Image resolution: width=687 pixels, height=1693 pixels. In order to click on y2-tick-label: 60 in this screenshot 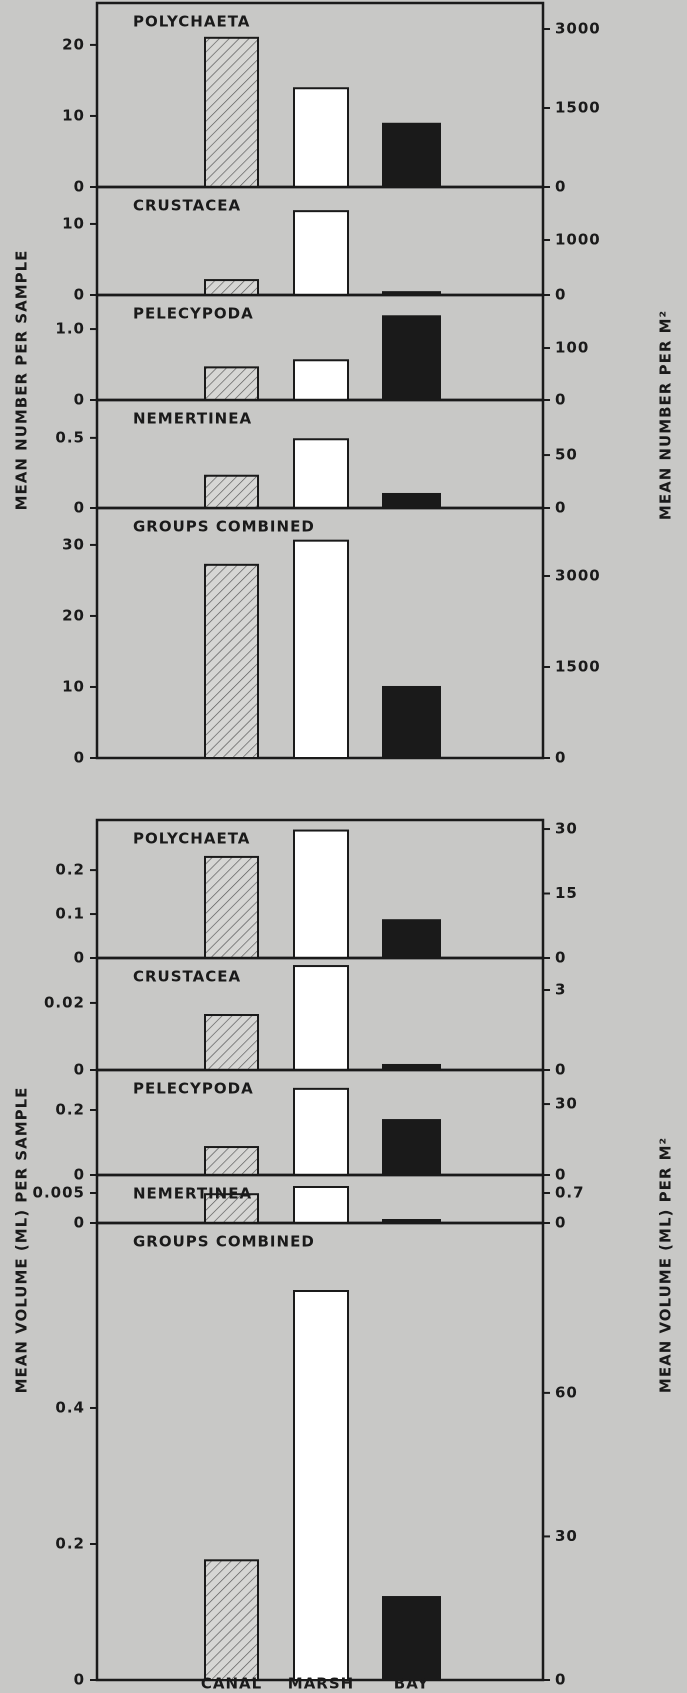, I will do `click(566, 1392)`.